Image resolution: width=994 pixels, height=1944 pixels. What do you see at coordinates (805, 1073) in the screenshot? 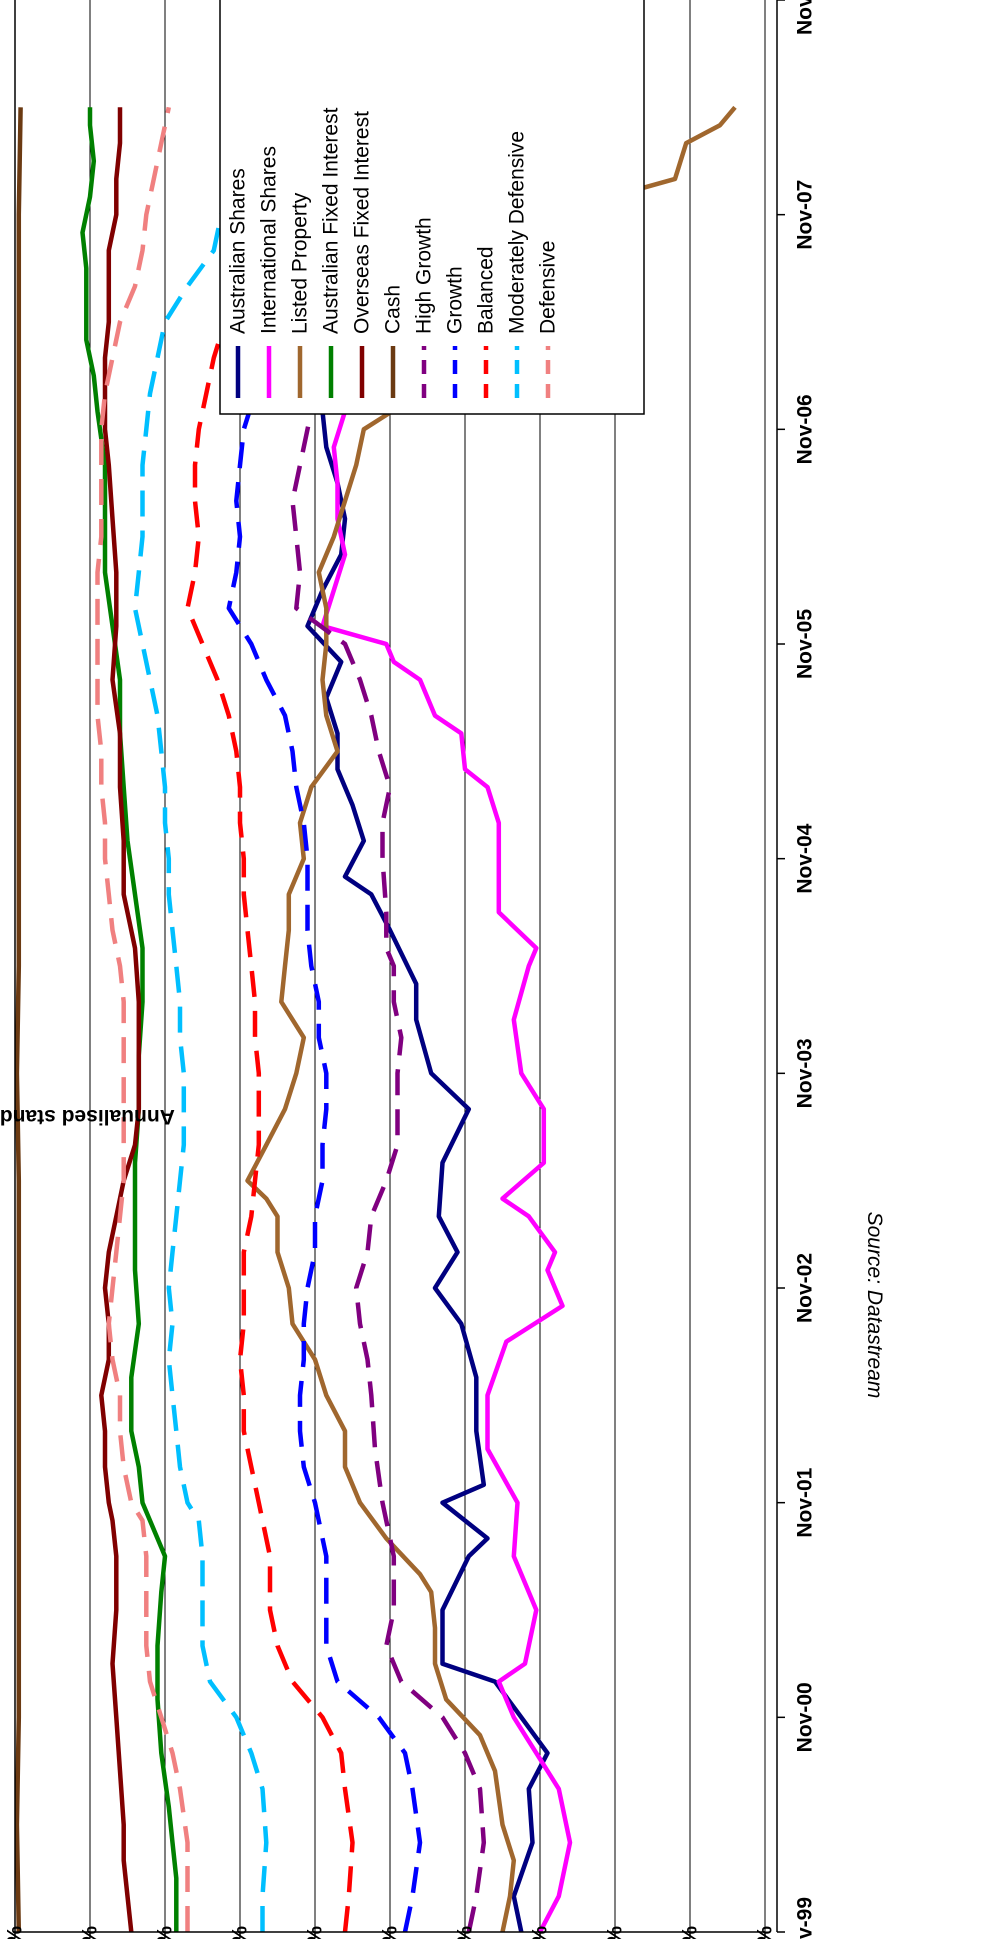
I see `x-tick-label: Nov-03` at bounding box center [805, 1073].